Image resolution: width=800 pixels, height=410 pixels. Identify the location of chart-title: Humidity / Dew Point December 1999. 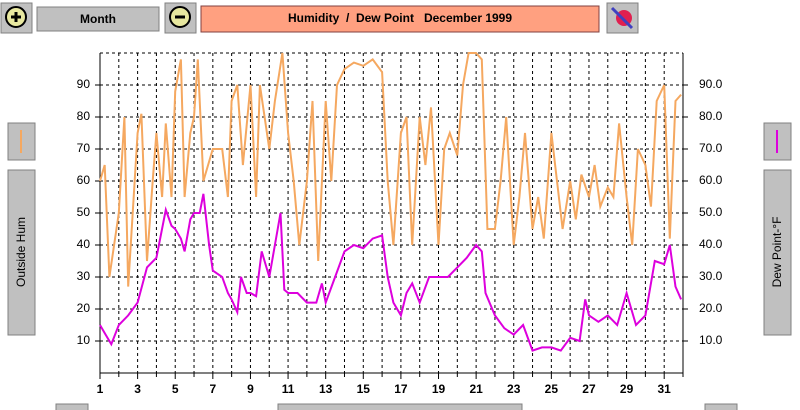
(400, 18).